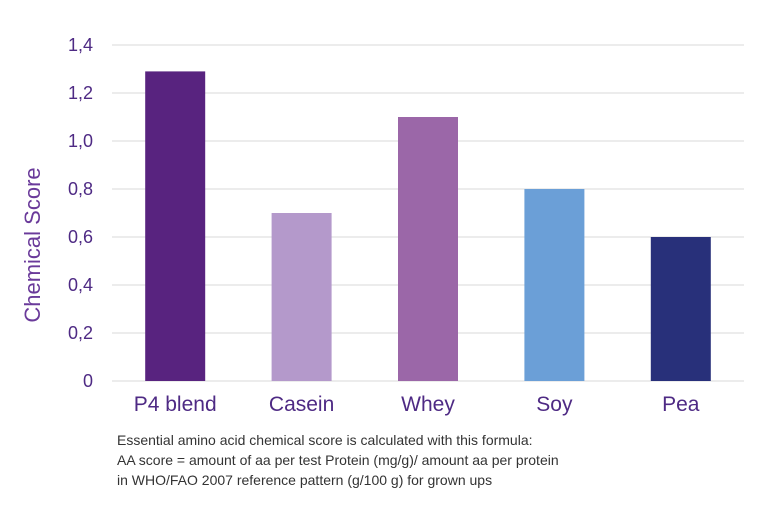  I want to click on y-tick-label: 1,0, so click(80, 141).